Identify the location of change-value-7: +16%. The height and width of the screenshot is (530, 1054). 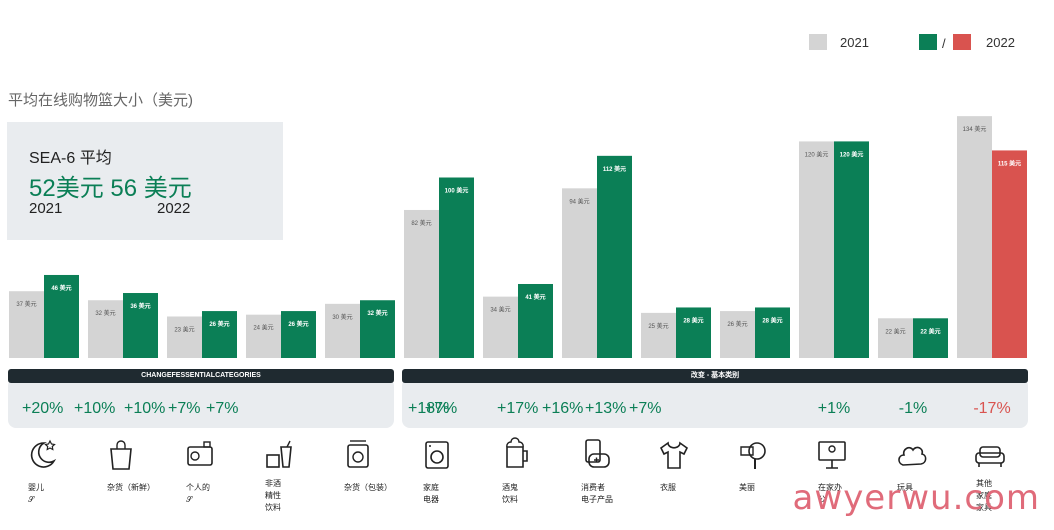
(563, 408).